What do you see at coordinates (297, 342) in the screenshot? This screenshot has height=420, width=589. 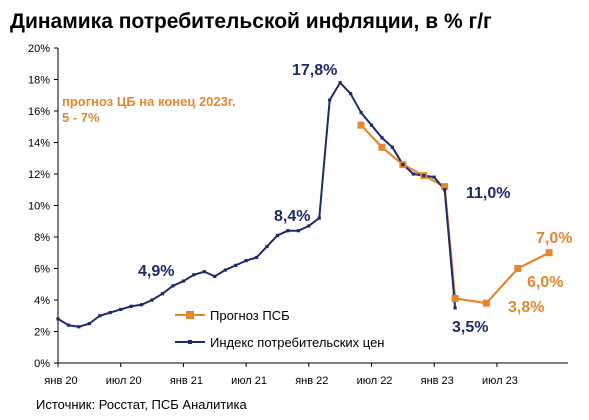 I see `legend-actual-label: Индекс потребительских цен` at bounding box center [297, 342].